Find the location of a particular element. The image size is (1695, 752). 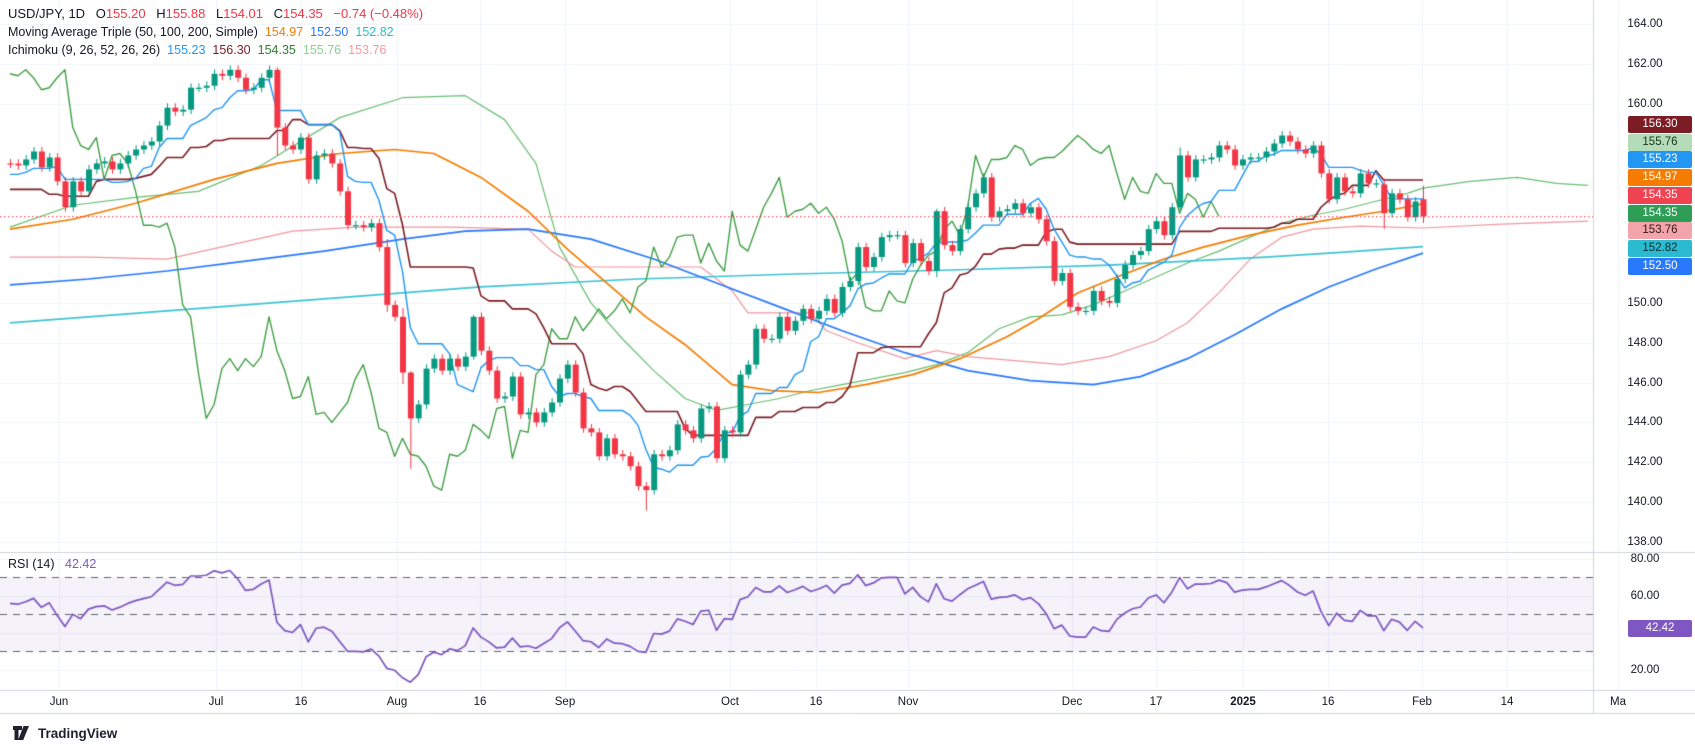

price-badge-6-153.76: 153.76 is located at coordinates (1660, 230).